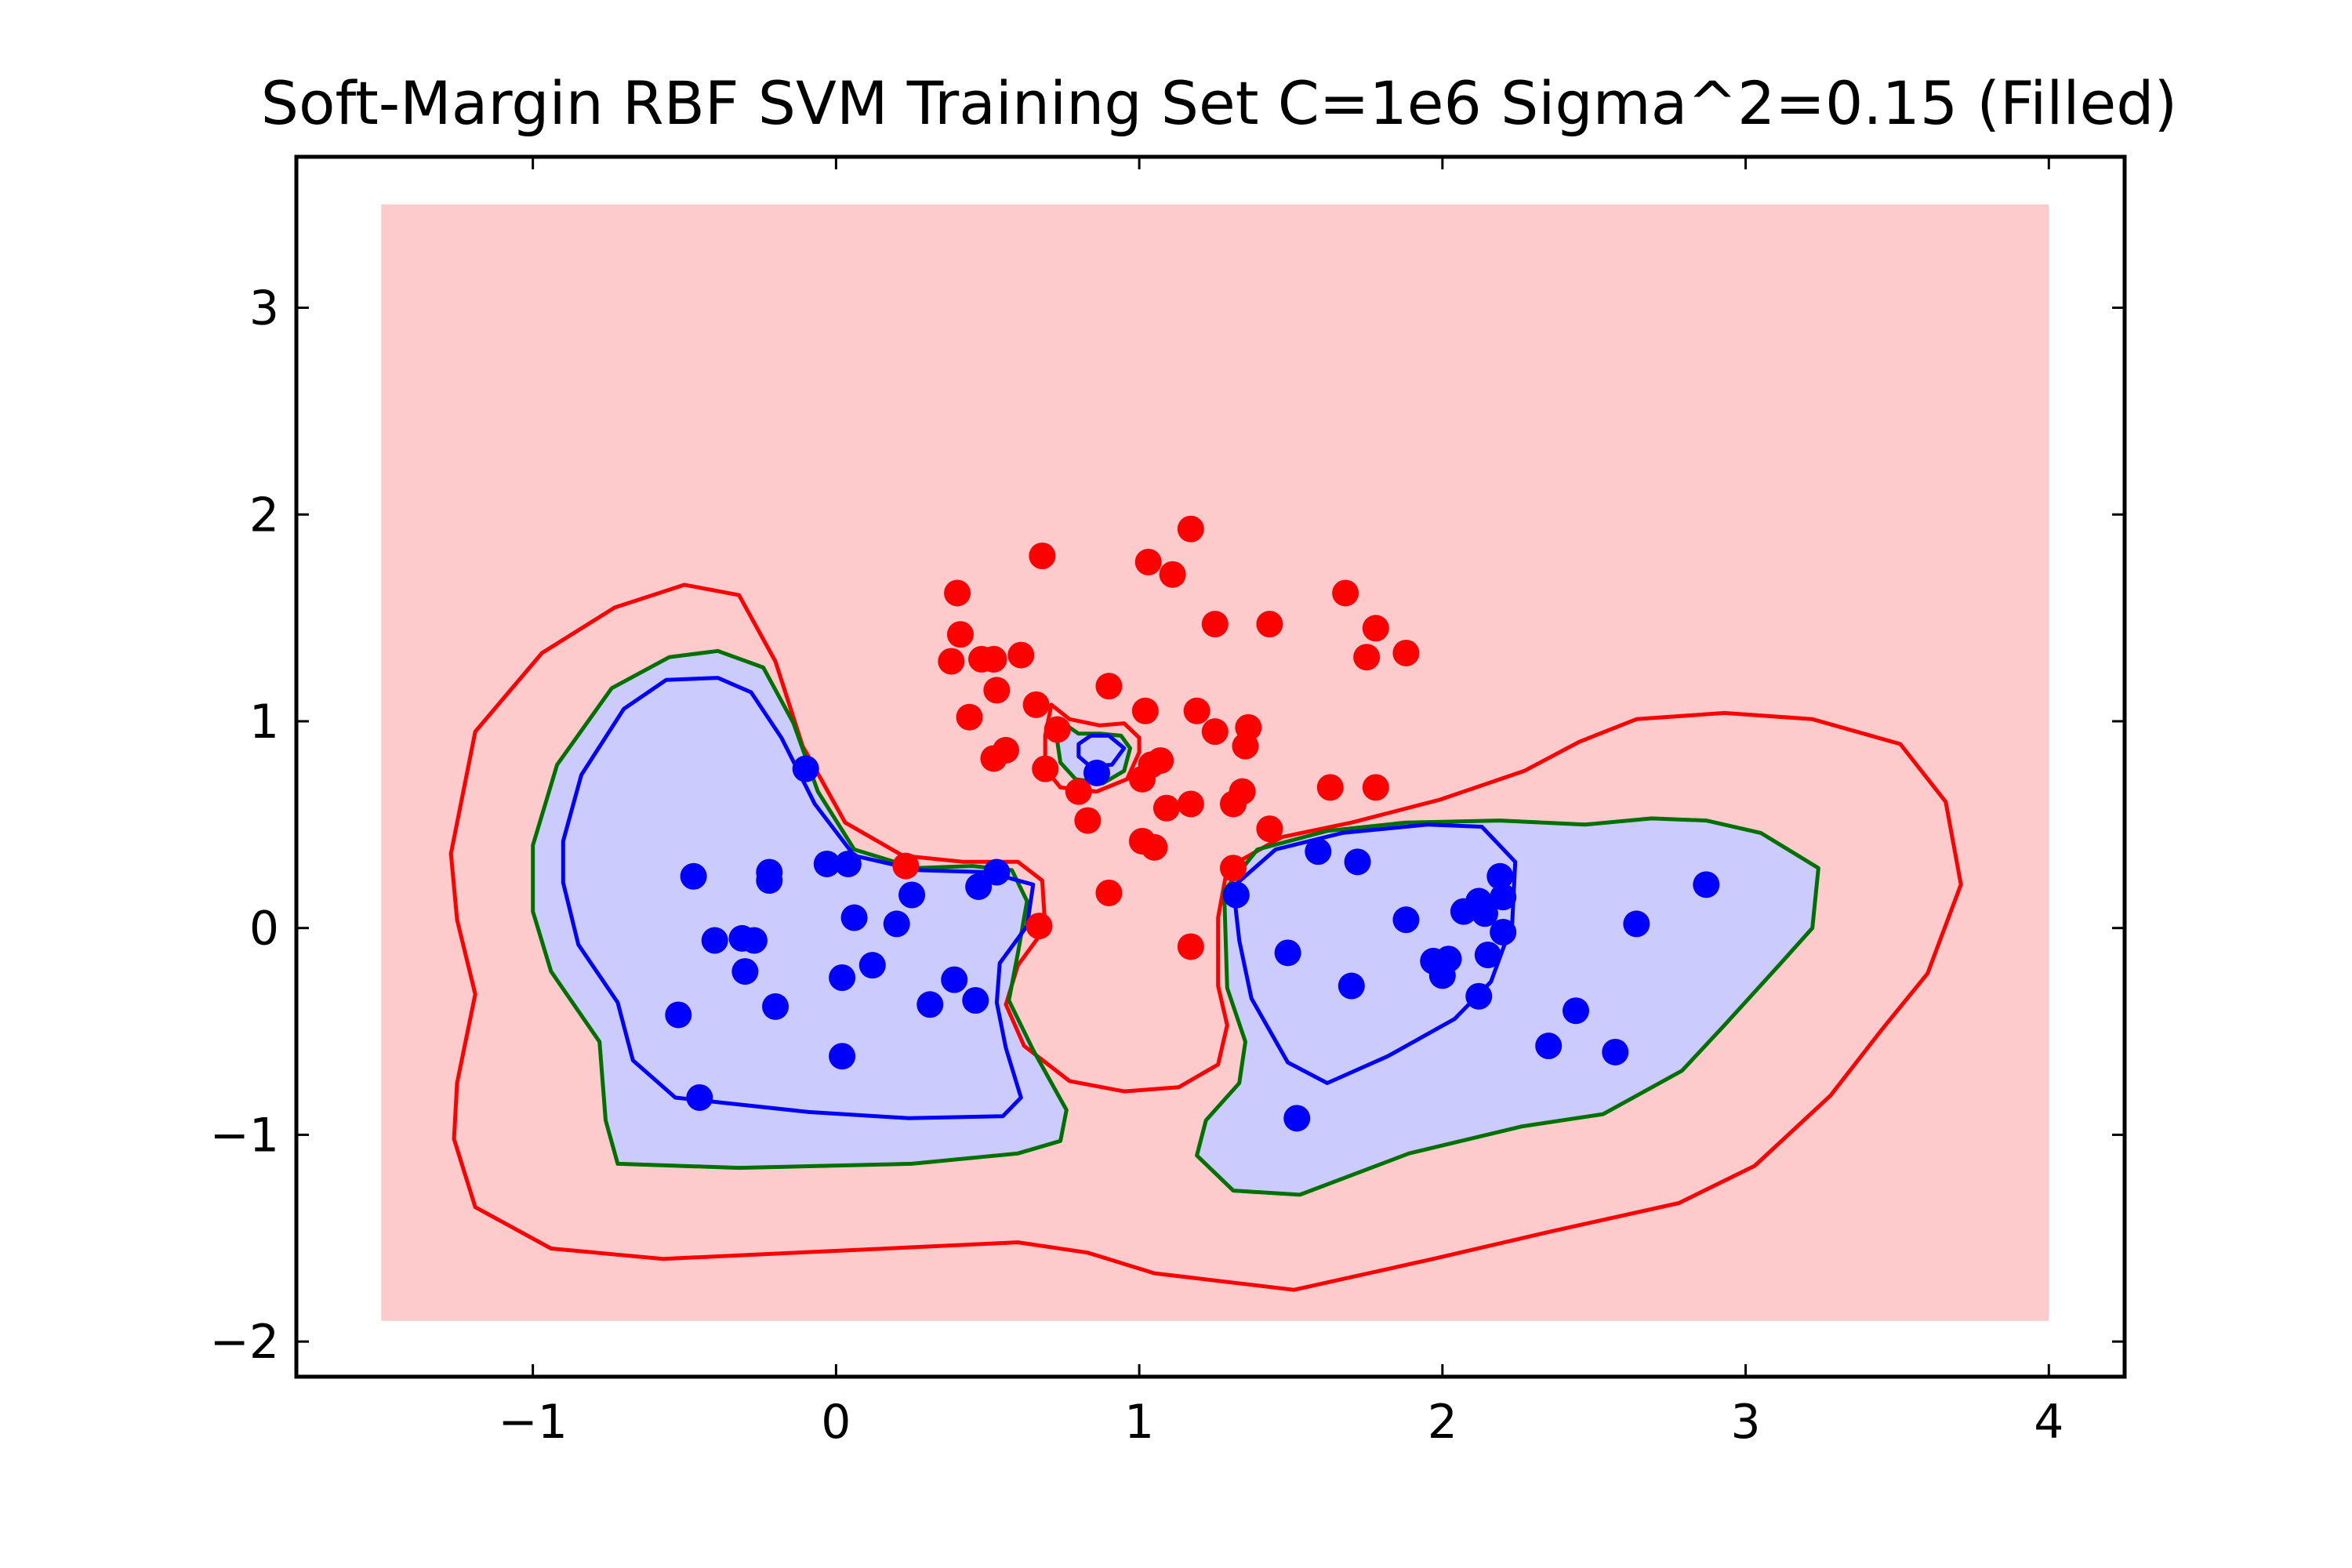 This screenshot has height=1568, width=2352. What do you see at coordinates (532, 1422) in the screenshot?
I see `x-tick-label: −1` at bounding box center [532, 1422].